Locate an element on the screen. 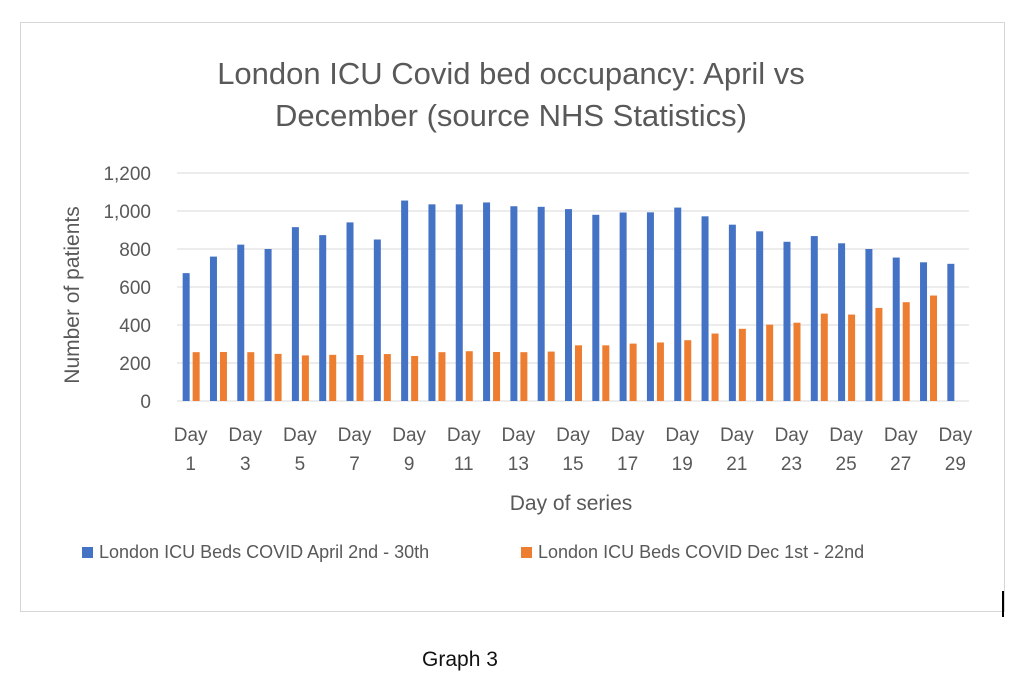 The width and height of the screenshot is (1024, 694). x-tick-label: 17 is located at coordinates (627, 464).